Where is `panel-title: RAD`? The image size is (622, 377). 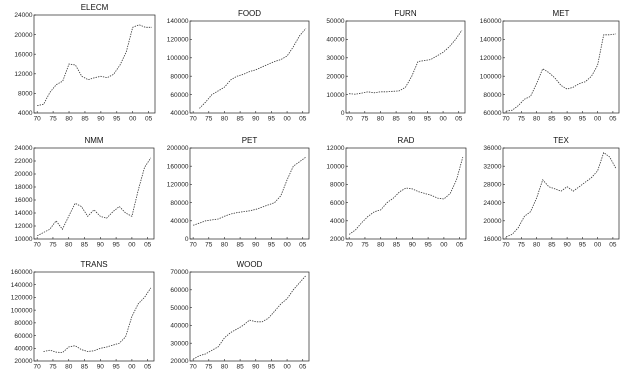 panel-title: RAD is located at coordinates (406, 140).